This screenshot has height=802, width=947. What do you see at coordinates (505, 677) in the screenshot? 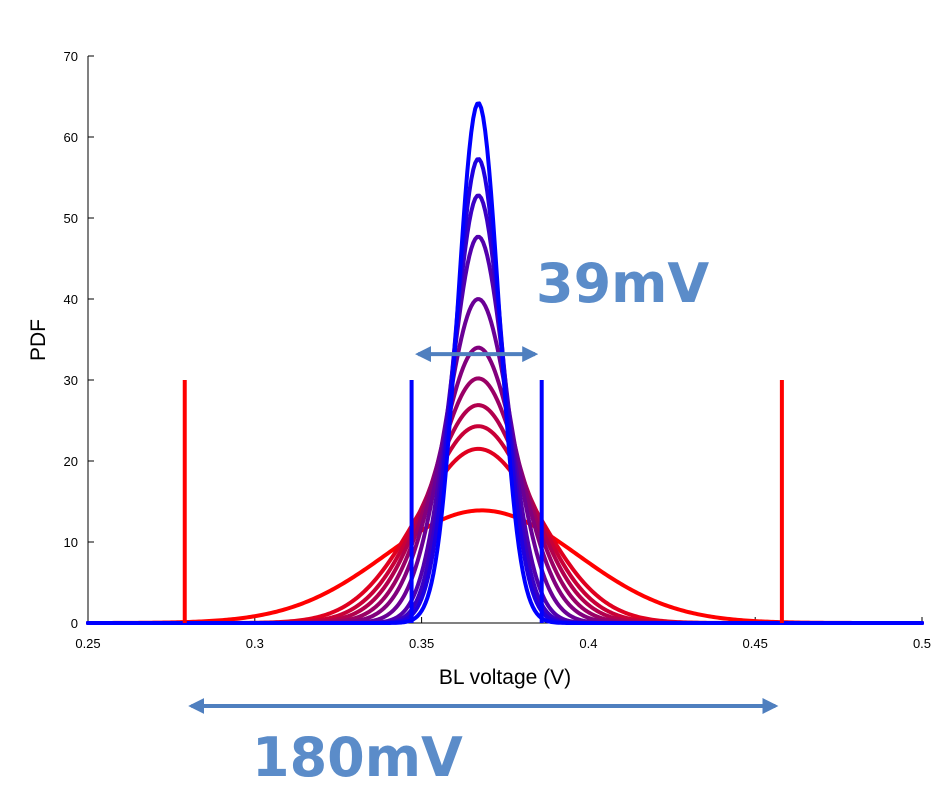
I see `x-axis-title: BL voltage (V)` at bounding box center [505, 677].